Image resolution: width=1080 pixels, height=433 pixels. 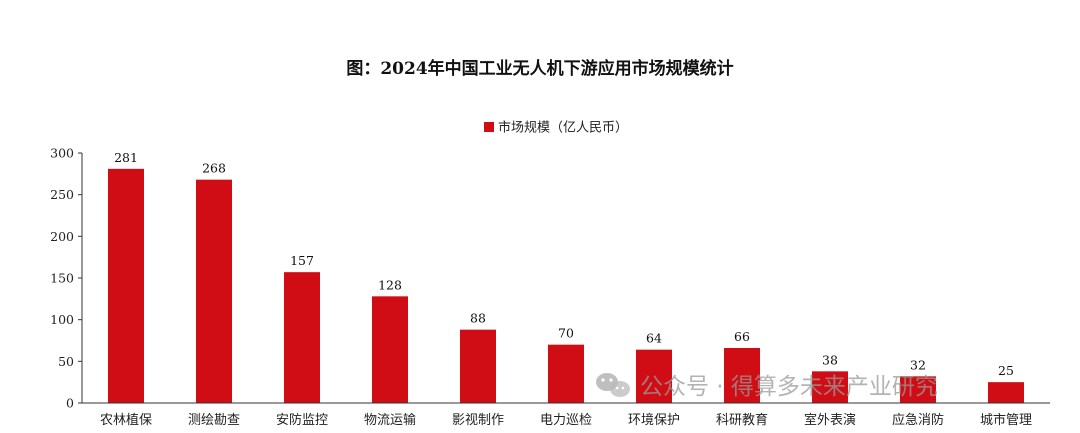 What do you see at coordinates (613, 385) in the screenshot?
I see `wechat-icon` at bounding box center [613, 385].